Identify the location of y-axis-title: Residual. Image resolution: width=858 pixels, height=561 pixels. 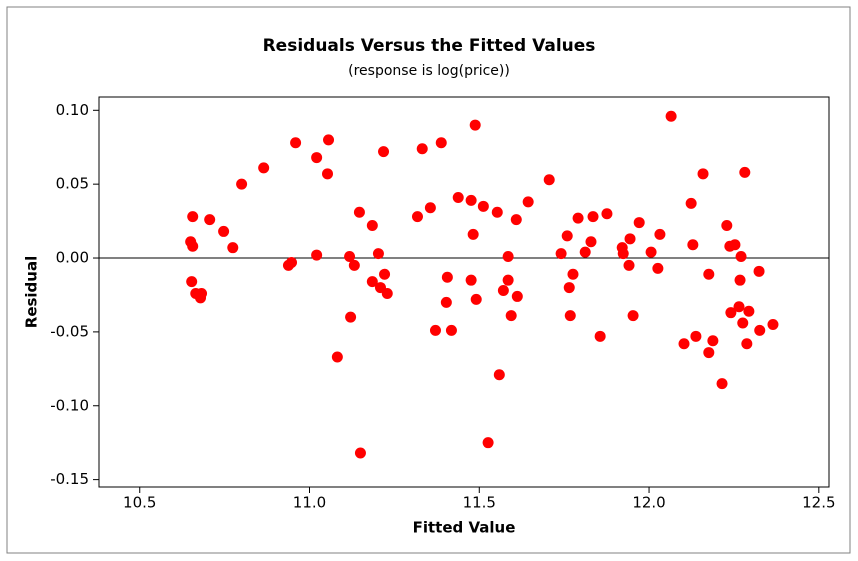
(32, 292).